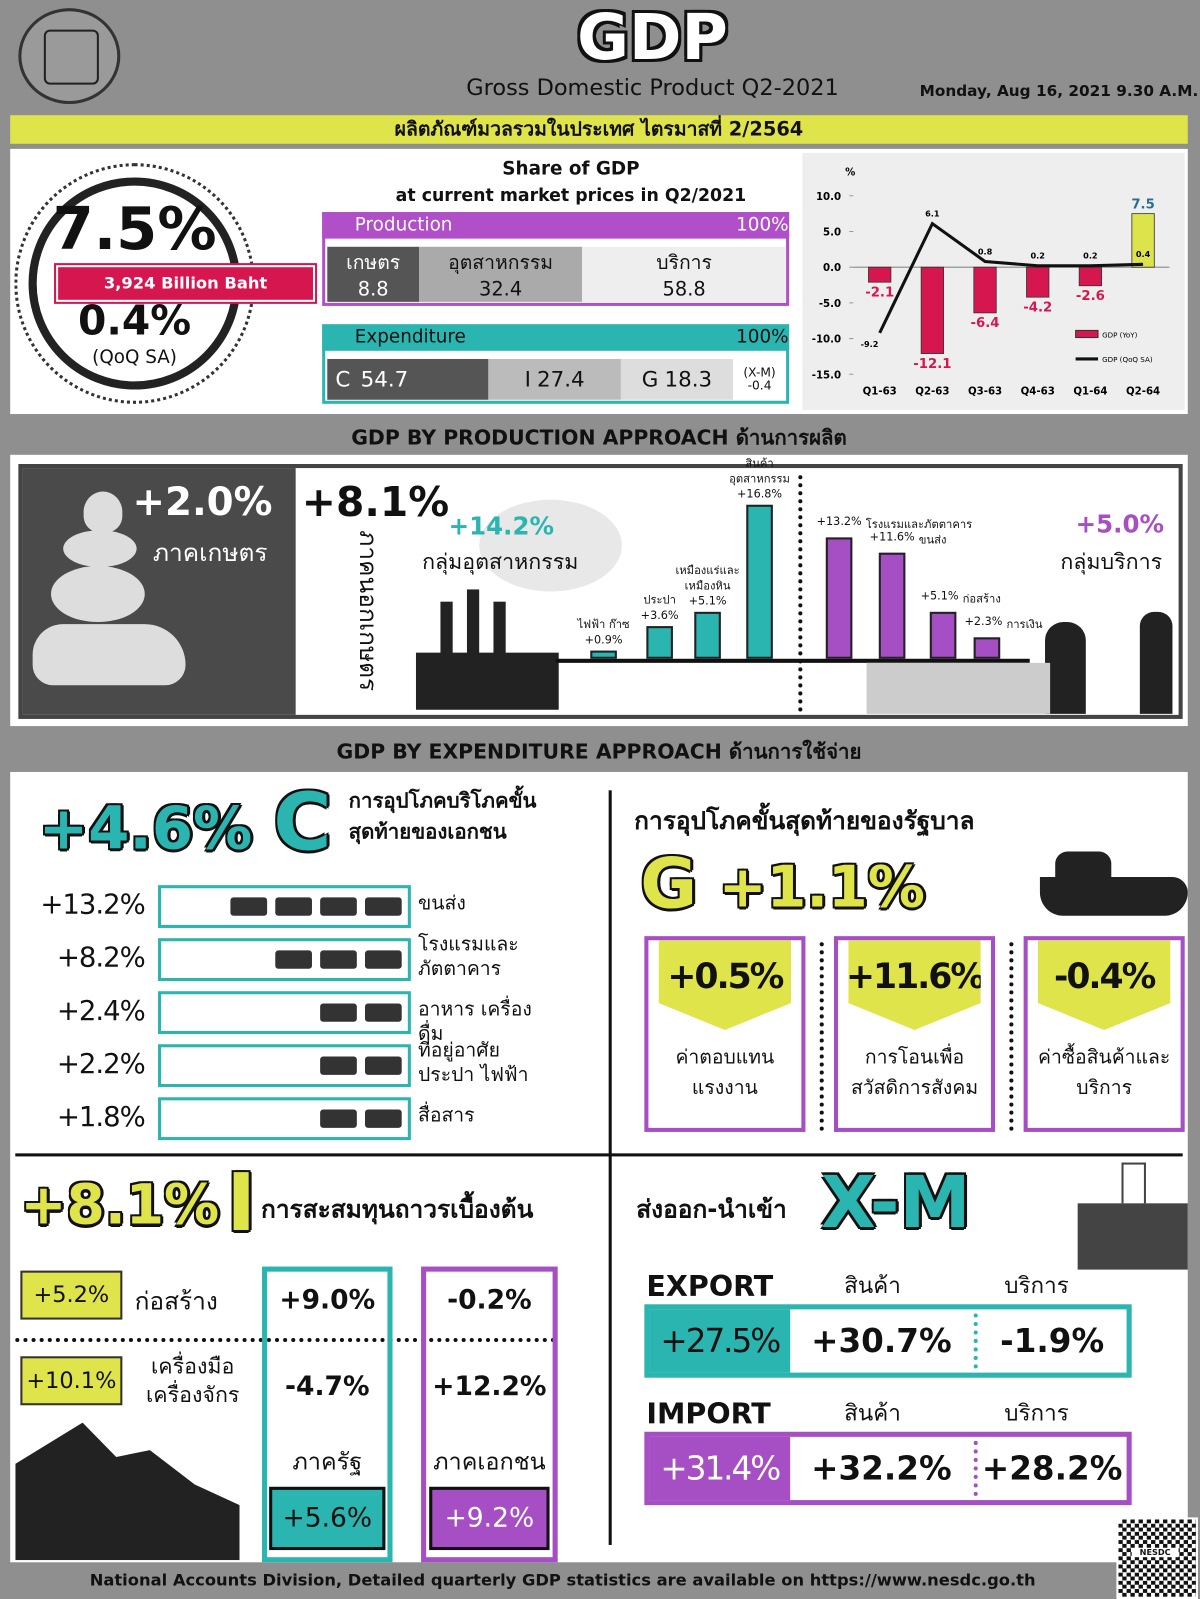  I want to click on point-label: 0.4, so click(1143, 254).